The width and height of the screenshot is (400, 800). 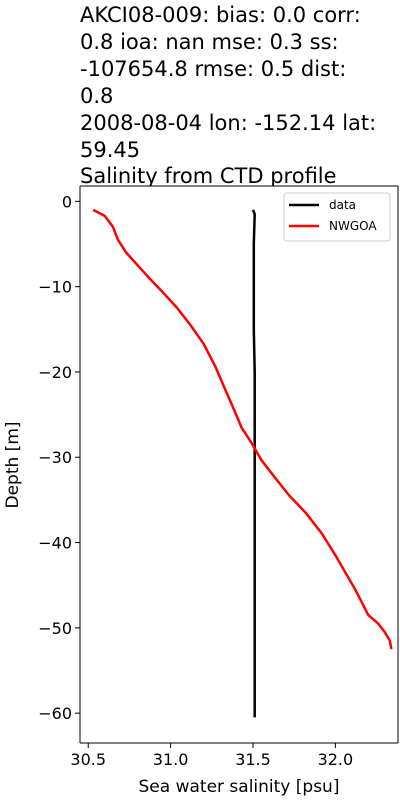 What do you see at coordinates (211, 756) in the screenshot?
I see `x-axis-ticks: 30.5 31.0 31.5 32.0` at bounding box center [211, 756].